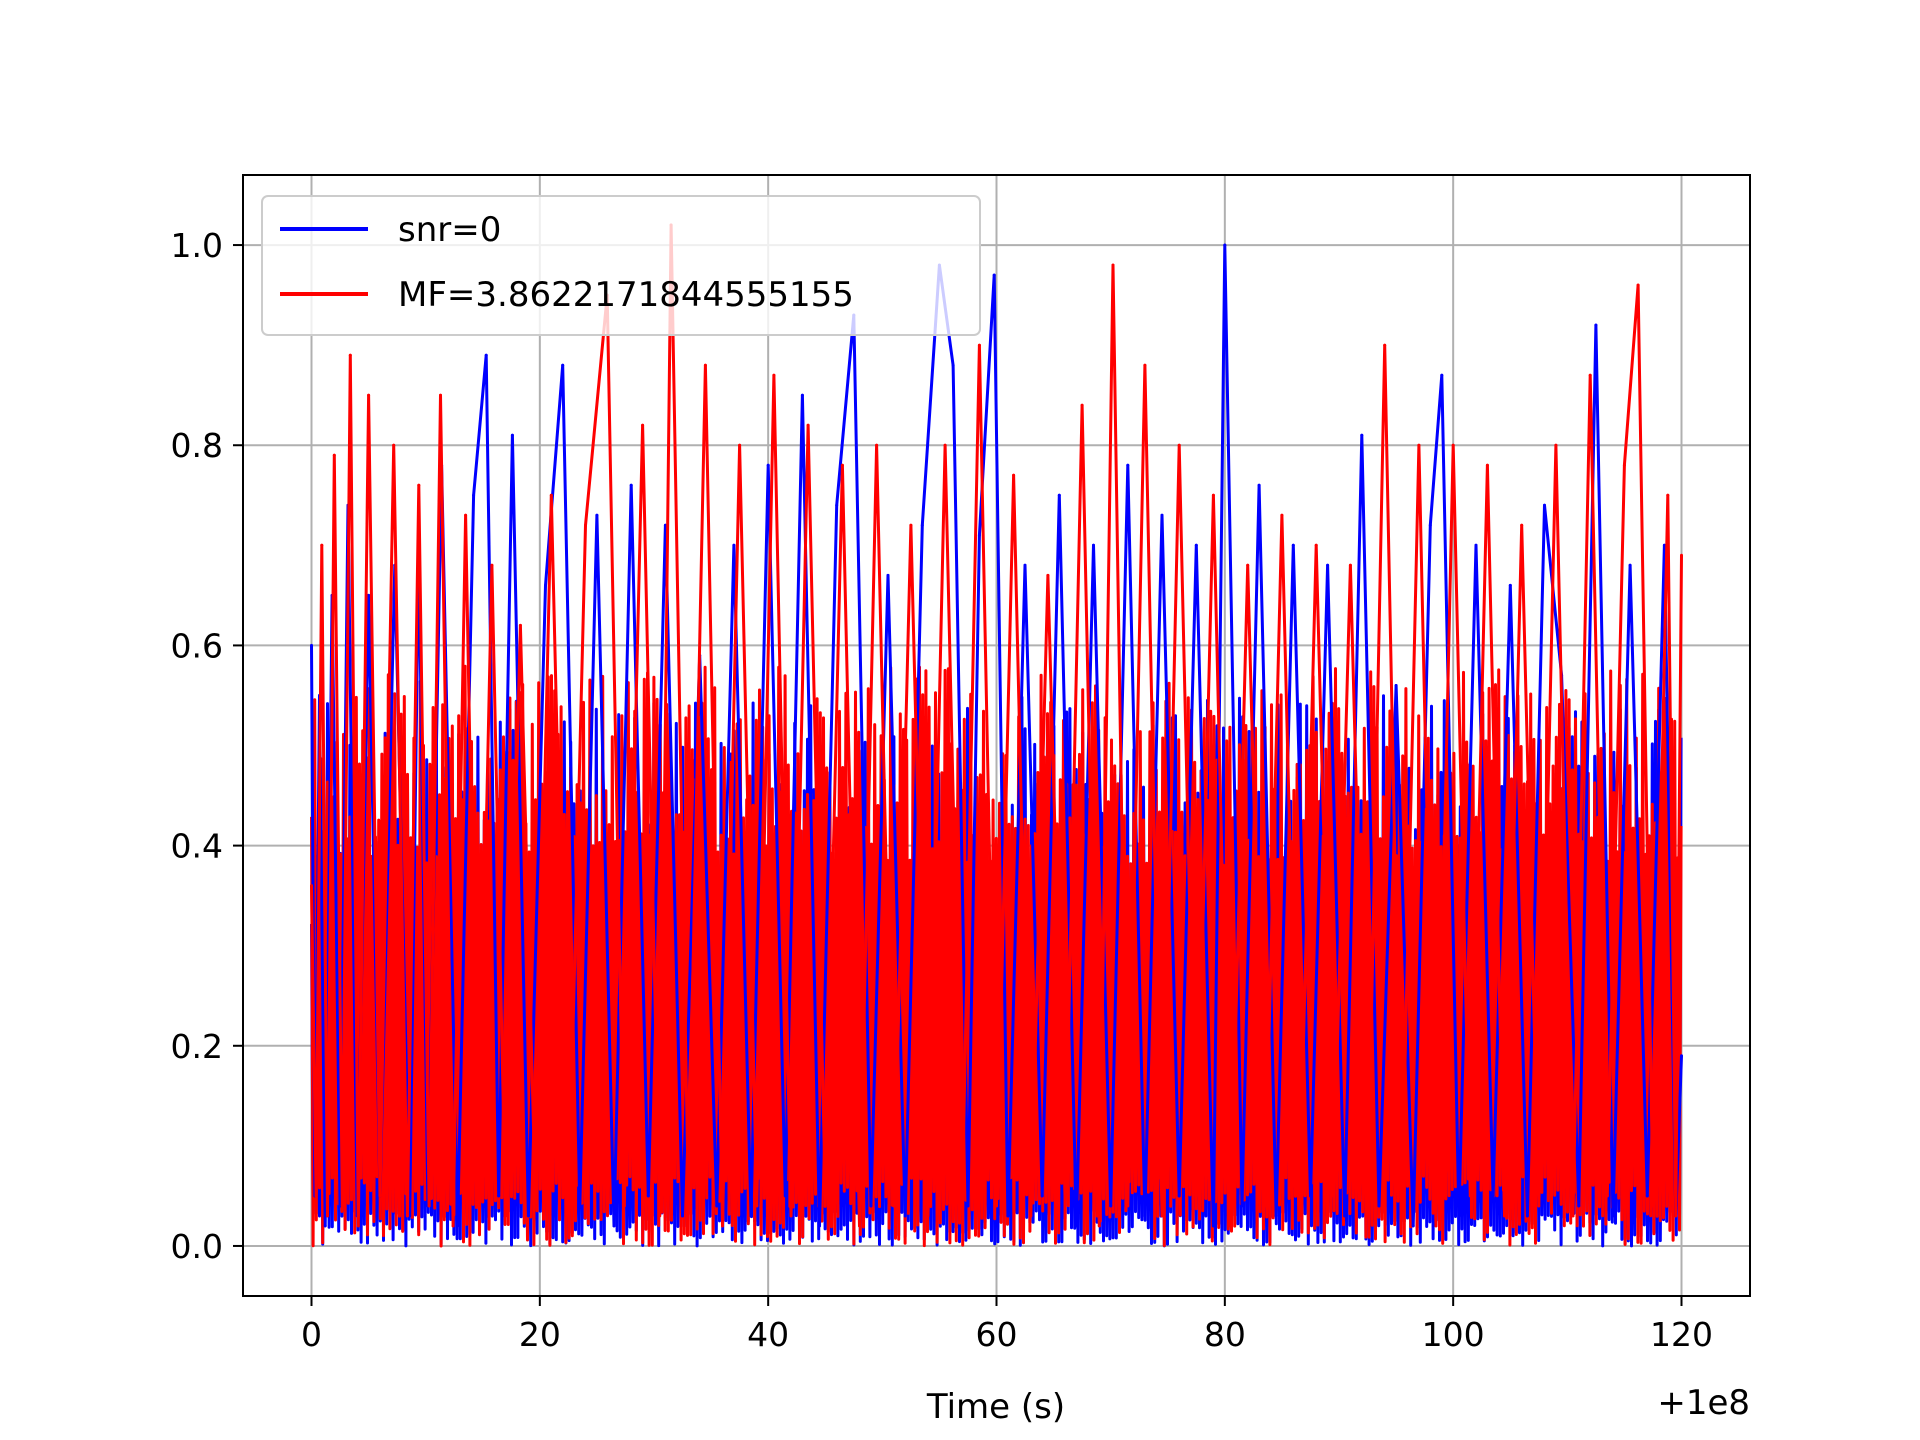 Image resolution: width=1920 pixels, height=1440 pixels. What do you see at coordinates (197, 445) in the screenshot?
I see `y-tick-label: 0.8` at bounding box center [197, 445].